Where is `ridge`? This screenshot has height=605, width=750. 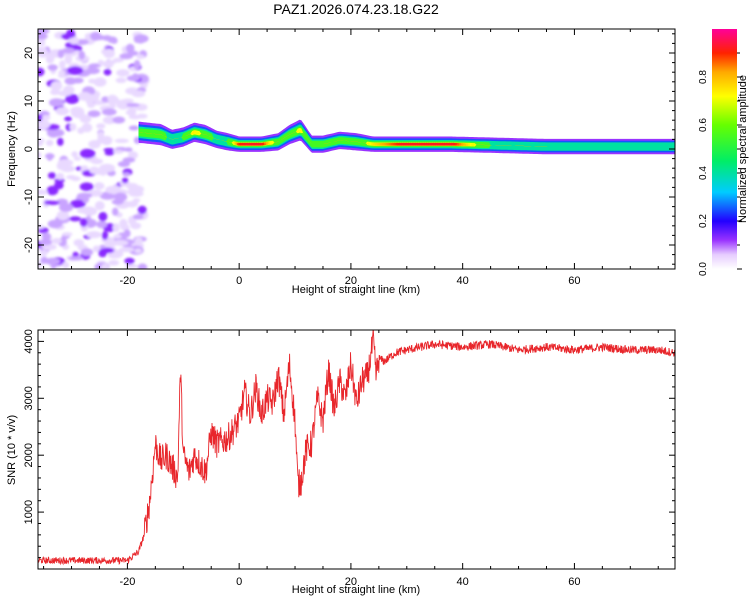 ridge is located at coordinates (406, 137).